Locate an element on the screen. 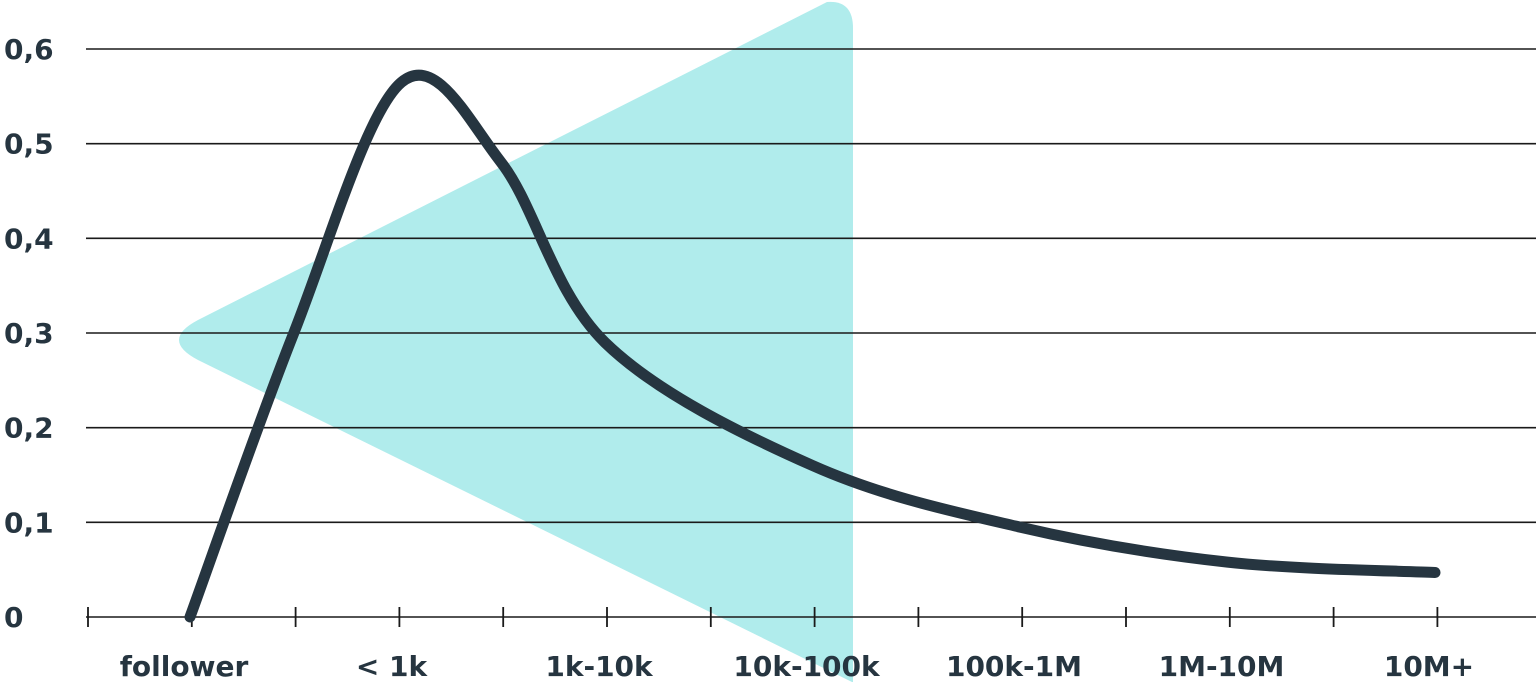  y-tick-label: 0,3 is located at coordinates (29, 333).